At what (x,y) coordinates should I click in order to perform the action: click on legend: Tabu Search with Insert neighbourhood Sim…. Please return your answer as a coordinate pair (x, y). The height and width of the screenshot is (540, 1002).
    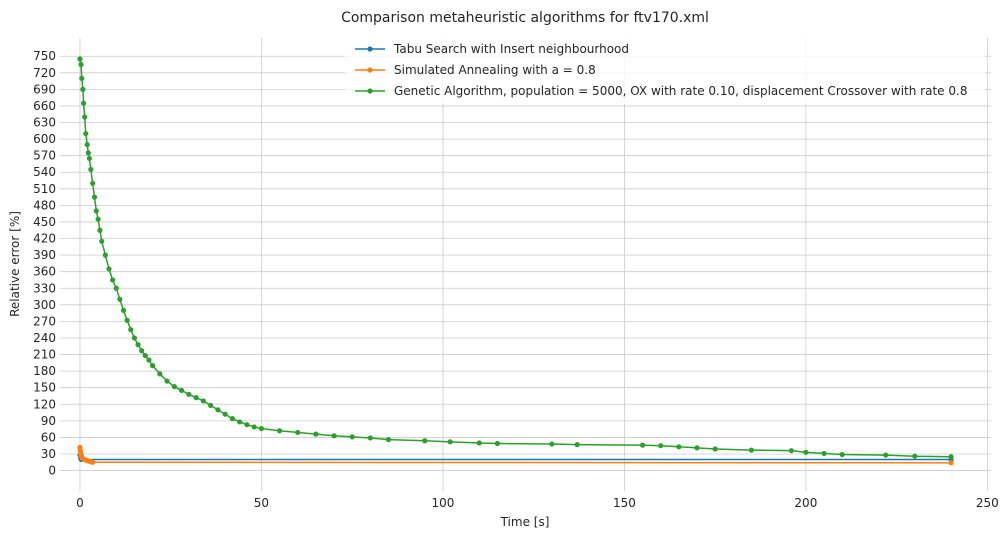
    Looking at the image, I should click on (665, 70).